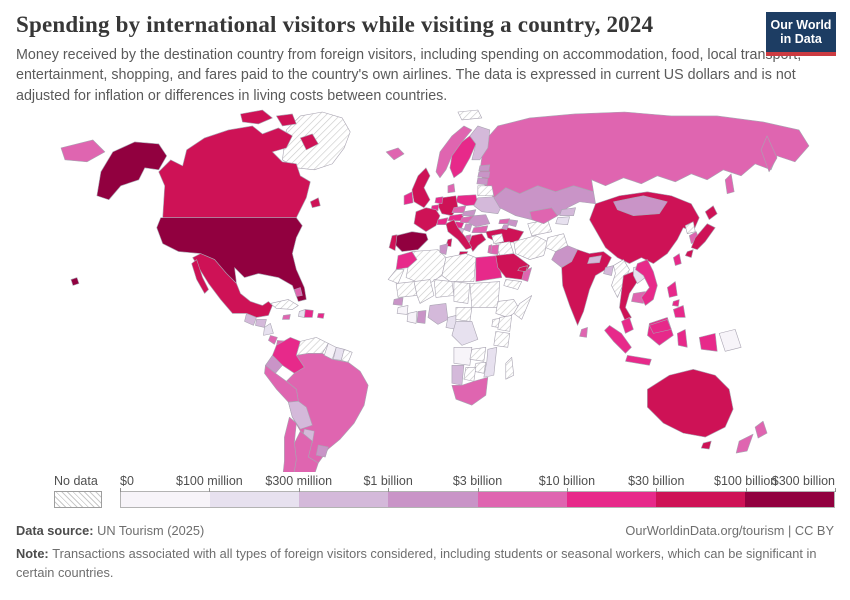 Image resolution: width=850 pixels, height=600 pixels. What do you see at coordinates (468, 227) in the screenshot?
I see `country-serbia` at bounding box center [468, 227].